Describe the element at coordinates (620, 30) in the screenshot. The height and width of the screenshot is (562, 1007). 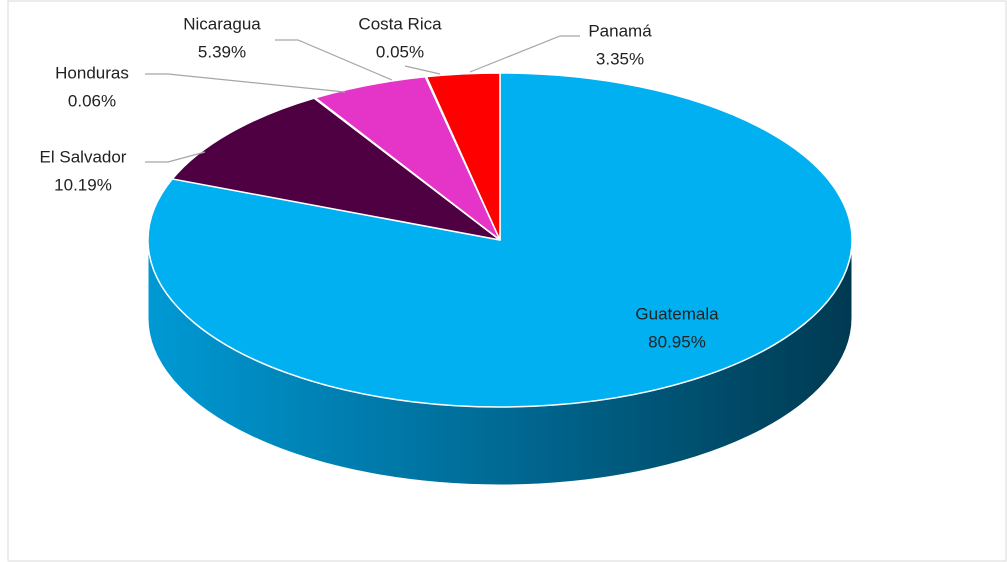
I see `data-label-name: Panamá` at that location.